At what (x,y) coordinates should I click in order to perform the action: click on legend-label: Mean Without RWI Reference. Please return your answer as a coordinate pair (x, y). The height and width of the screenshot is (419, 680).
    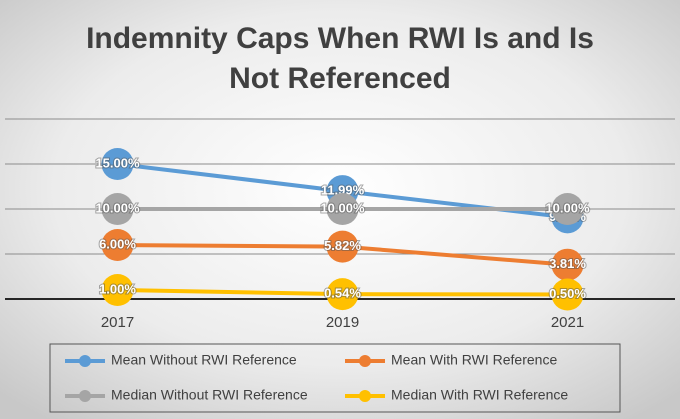
    Looking at the image, I should click on (204, 360).